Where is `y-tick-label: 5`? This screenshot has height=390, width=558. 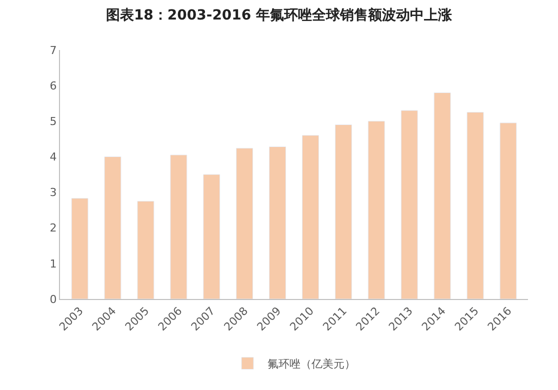 y-tick-label: 5 is located at coordinates (53, 121).